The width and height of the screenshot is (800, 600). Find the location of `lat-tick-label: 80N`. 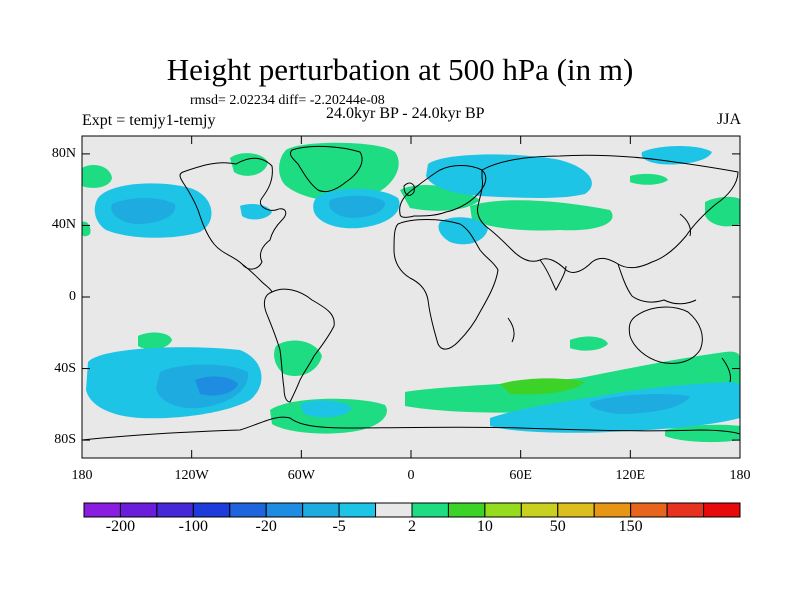

lat-tick-label: 80N is located at coordinates (63, 153).